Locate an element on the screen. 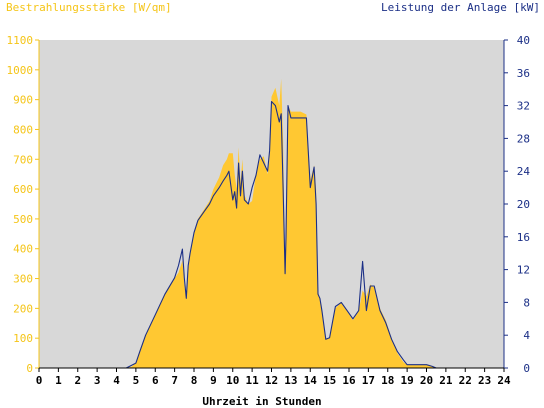 This screenshot has width=544, height=408. x-axis-label: Uhrzeit in Stunden is located at coordinates (261, 401).